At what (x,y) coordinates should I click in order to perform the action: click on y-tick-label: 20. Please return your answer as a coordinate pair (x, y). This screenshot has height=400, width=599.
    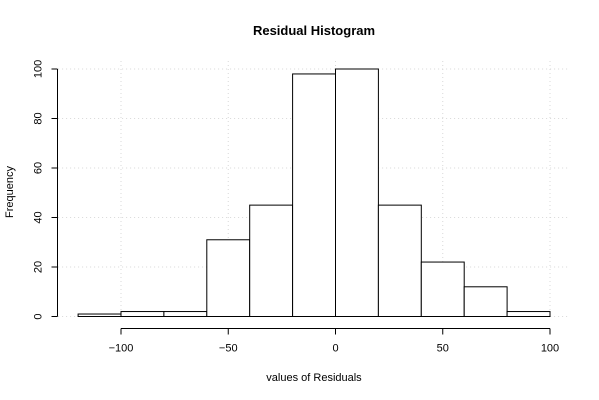
    Looking at the image, I should click on (39, 267).